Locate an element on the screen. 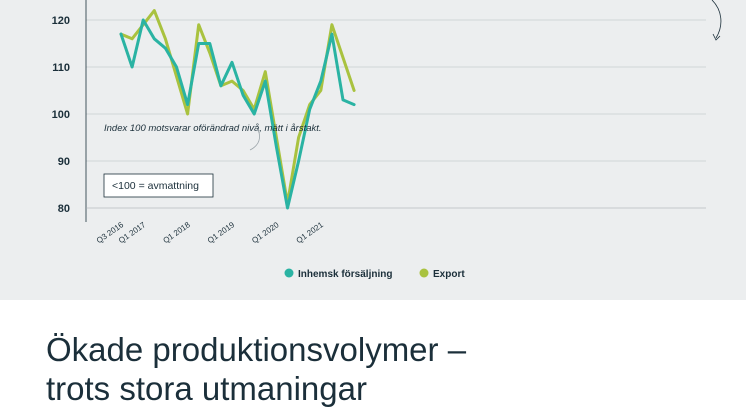 Image resolution: width=746 pixels, height=419 pixels. x-tick-label: Q1 2018 is located at coordinates (176, 232).